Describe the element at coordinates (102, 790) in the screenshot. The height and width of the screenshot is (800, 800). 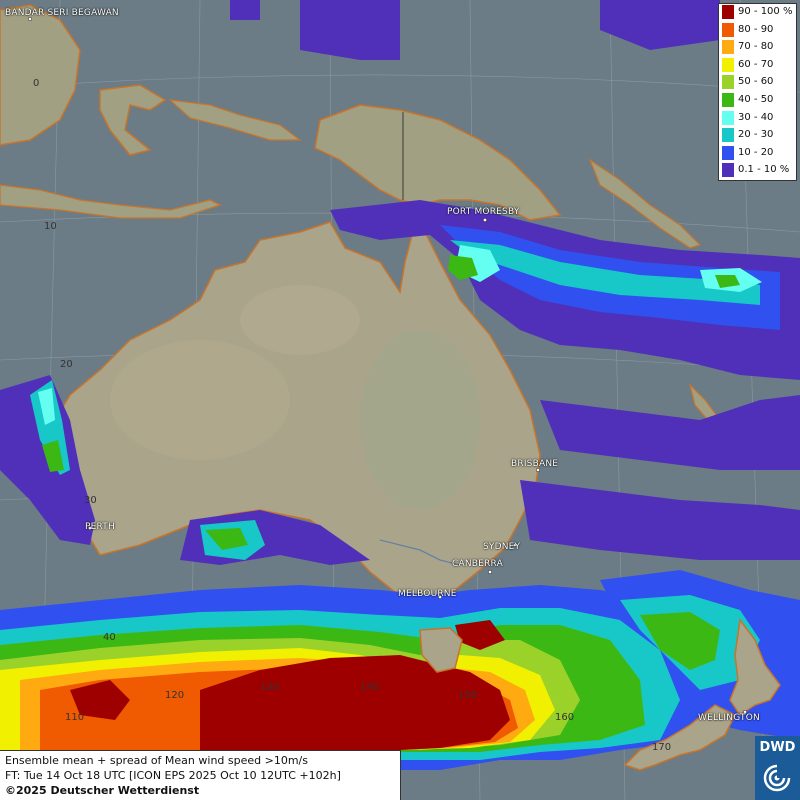
I see `copyright: ©2025 Deutscher Wetterdienst` at that location.